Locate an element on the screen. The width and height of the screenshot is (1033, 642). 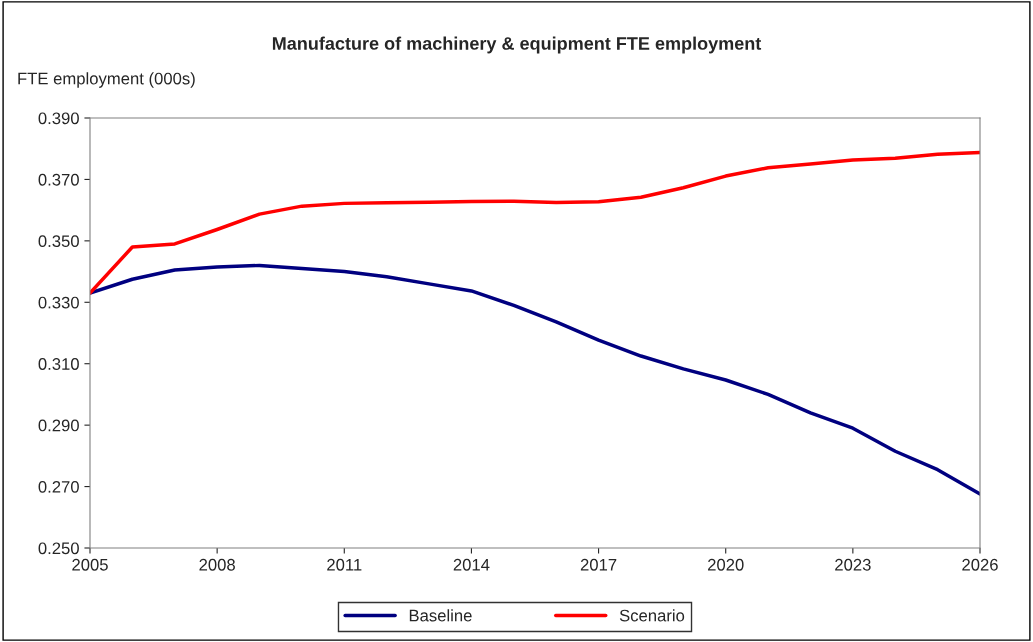
y-tick-label: 0.390 is located at coordinates (58, 118).